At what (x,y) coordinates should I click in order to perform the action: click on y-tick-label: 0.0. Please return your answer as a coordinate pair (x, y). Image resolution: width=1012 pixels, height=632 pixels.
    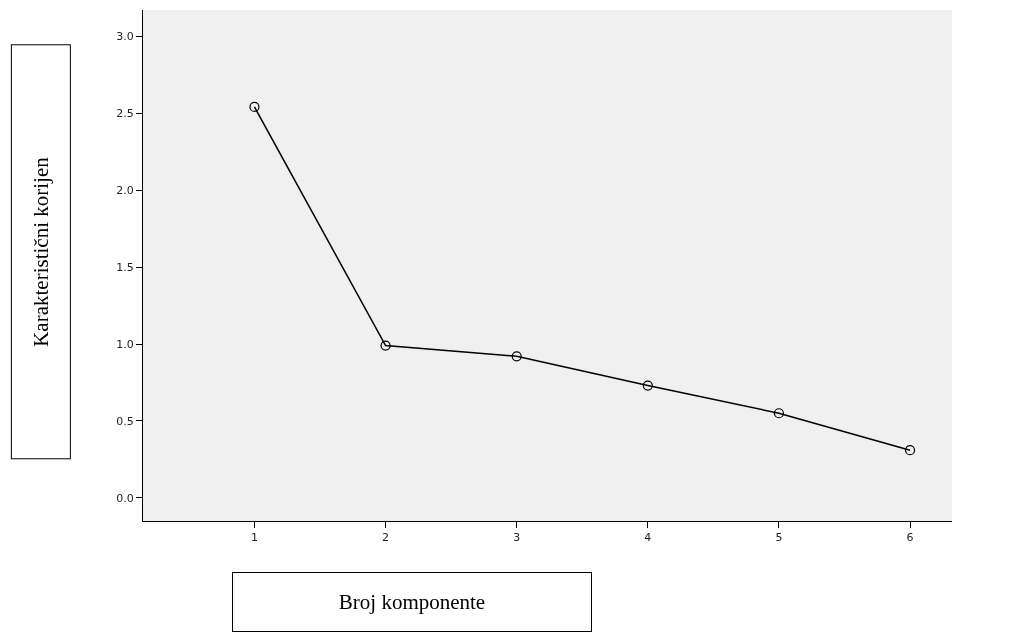
    Looking at the image, I should click on (125, 498).